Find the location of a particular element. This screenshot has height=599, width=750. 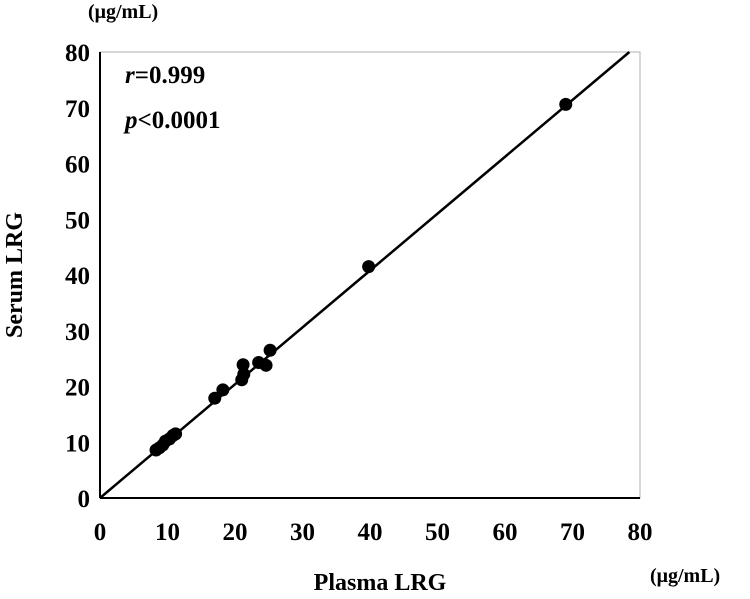

y-tick-label: 50 is located at coordinates (77, 220).